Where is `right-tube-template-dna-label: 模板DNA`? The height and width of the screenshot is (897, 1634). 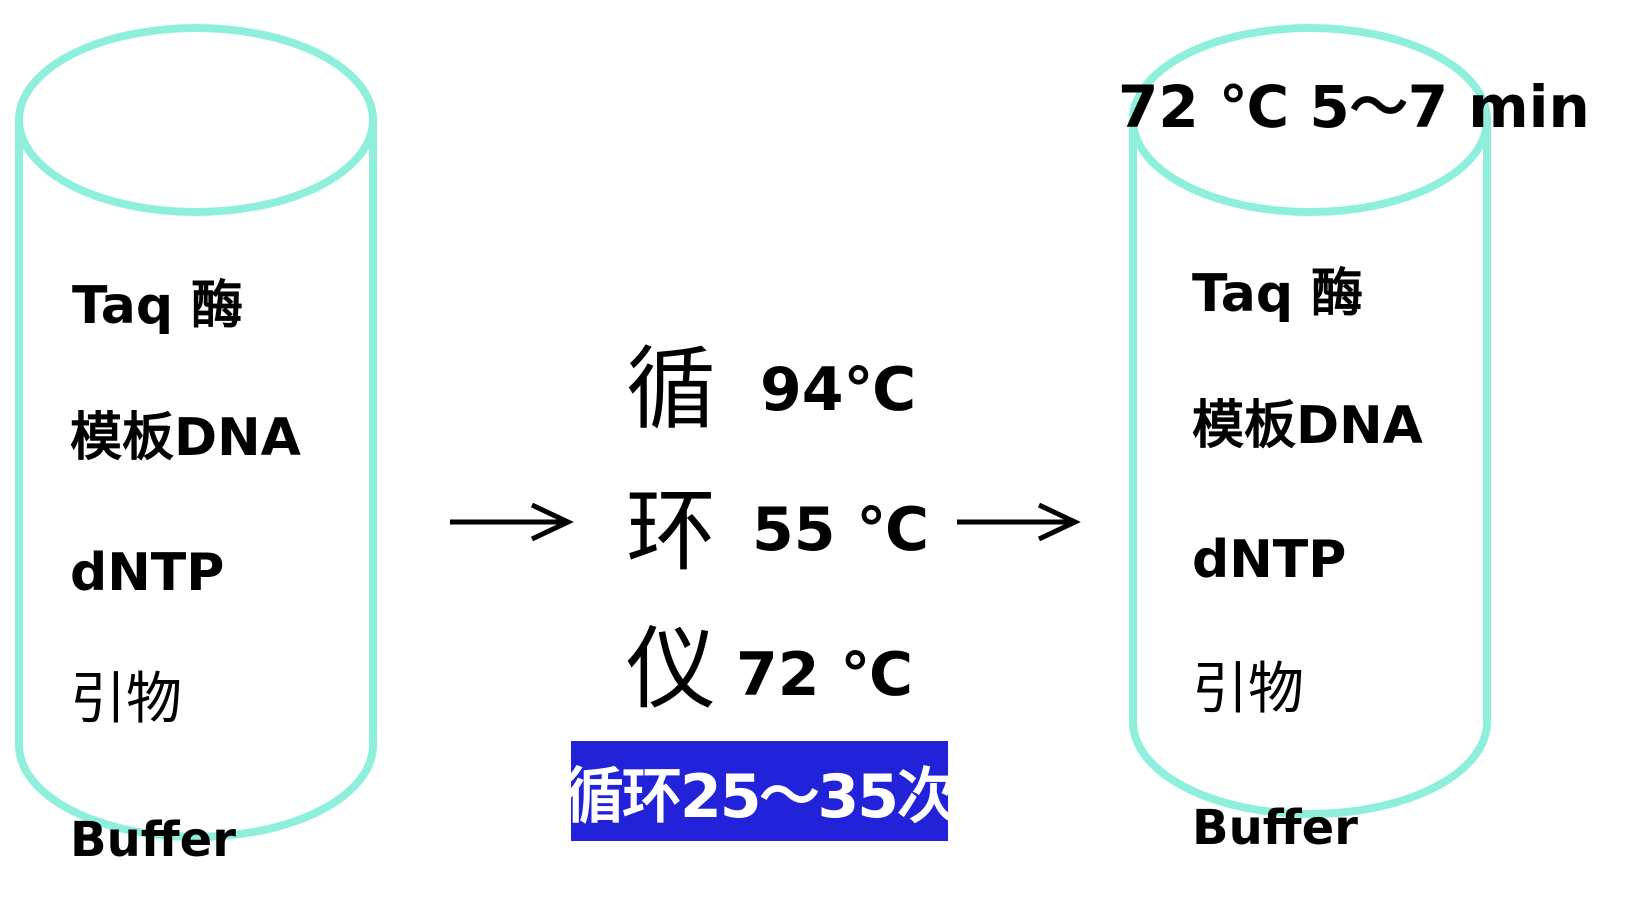 right-tube-template-dna-label: 模板DNA is located at coordinates (1307, 426).